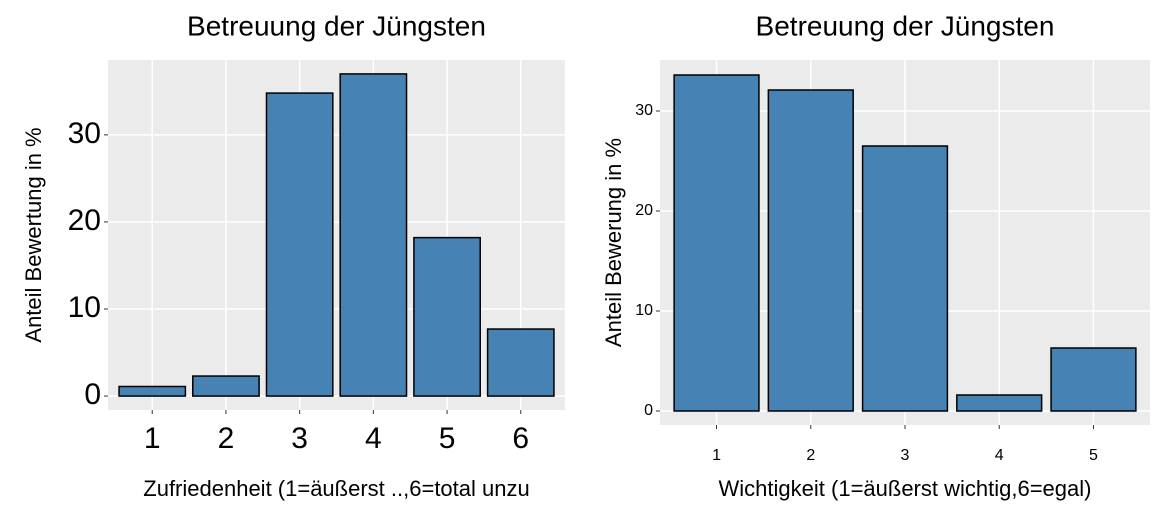 Image resolution: width=1167 pixels, height=505 pixels. I want to click on x-axis-title: Zufriedenheit (1=äußerst ..,6=total unzu, so click(336, 488).